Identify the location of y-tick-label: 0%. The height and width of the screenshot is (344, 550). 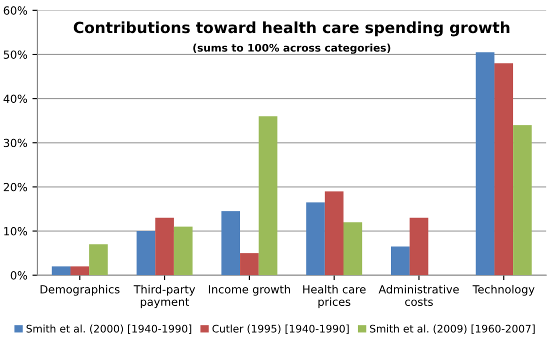
(19, 275).